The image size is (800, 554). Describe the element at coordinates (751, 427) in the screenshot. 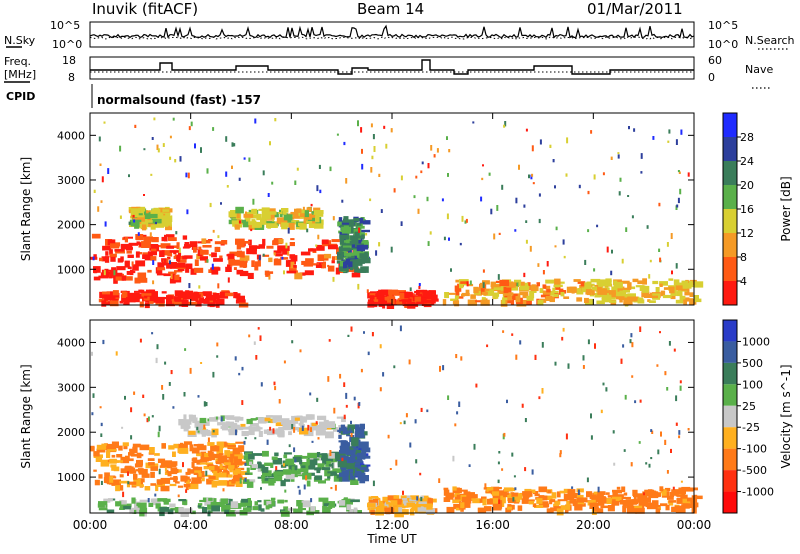

I see `colorbar-tick-label: -25` at that location.